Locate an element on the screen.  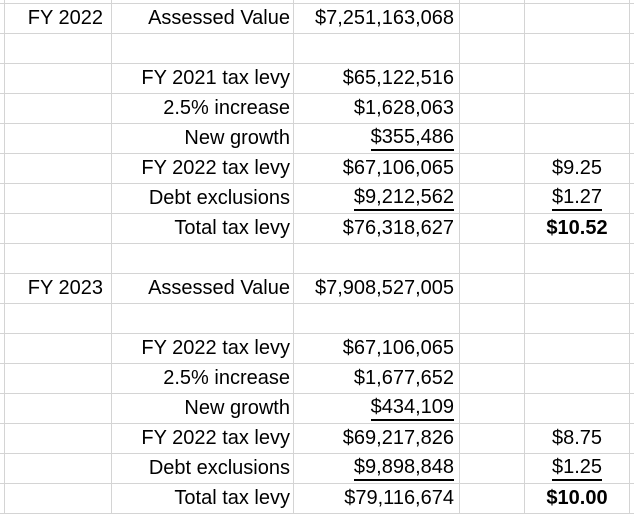
cell-value: $76,318,627 is located at coordinates (377, 229).